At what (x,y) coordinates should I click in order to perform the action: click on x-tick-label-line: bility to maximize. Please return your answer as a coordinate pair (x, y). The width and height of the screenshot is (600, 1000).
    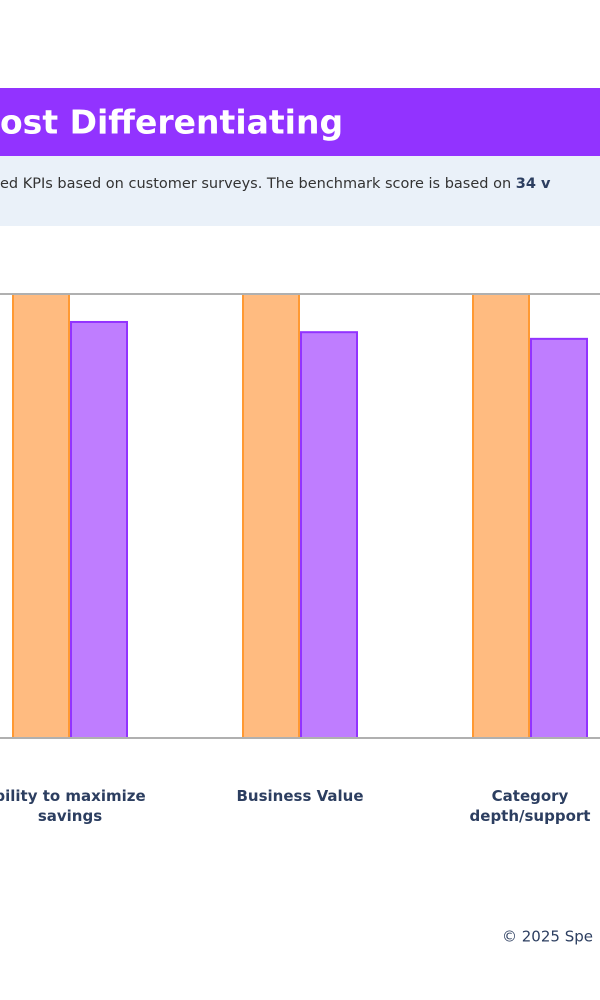
    Looking at the image, I should click on (73, 796).